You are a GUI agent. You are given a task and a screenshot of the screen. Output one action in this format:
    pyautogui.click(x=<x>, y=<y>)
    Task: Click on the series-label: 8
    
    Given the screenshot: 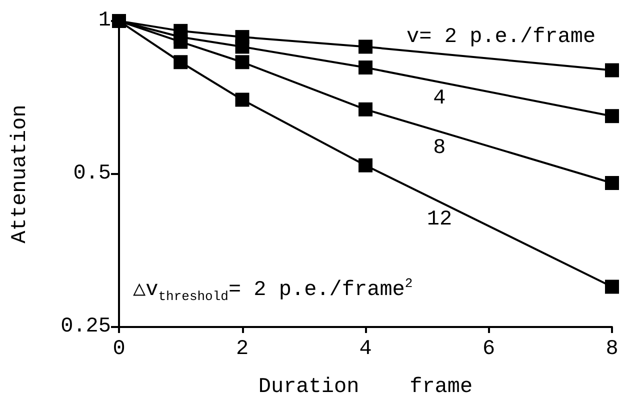 What is the action you would take?
    pyautogui.click(x=439, y=148)
    